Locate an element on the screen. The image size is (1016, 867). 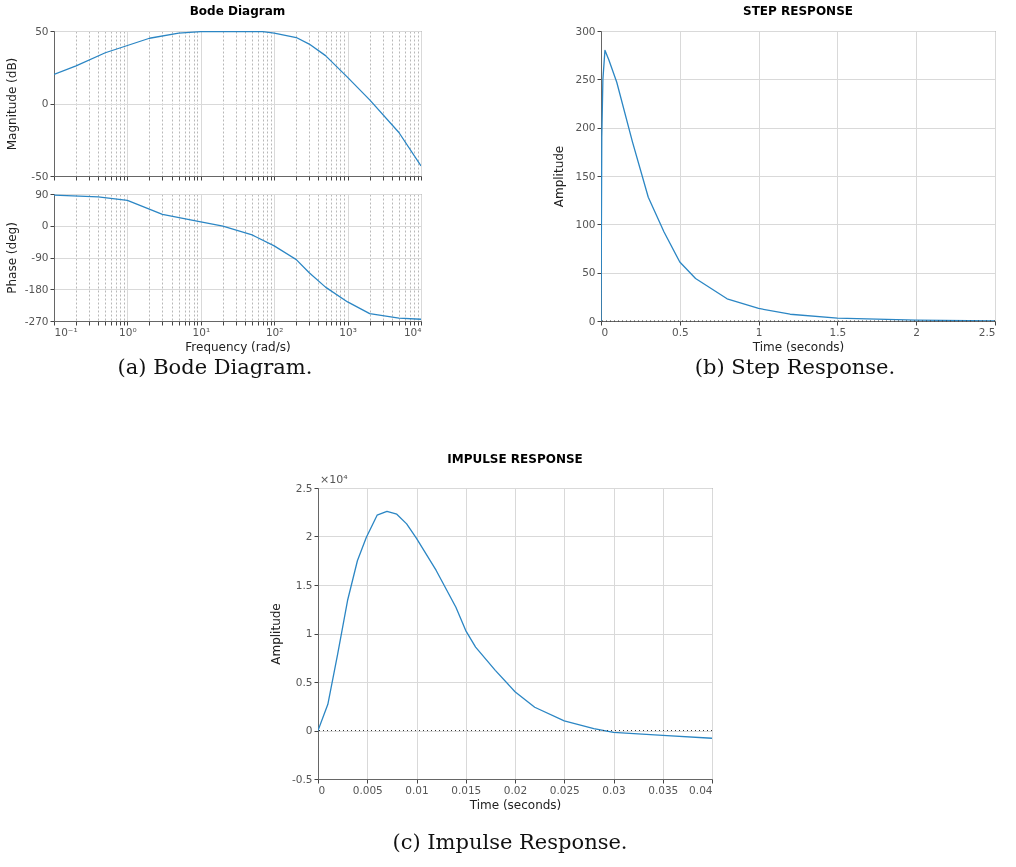
y-tick-label: -90 is located at coordinates (40, 257).